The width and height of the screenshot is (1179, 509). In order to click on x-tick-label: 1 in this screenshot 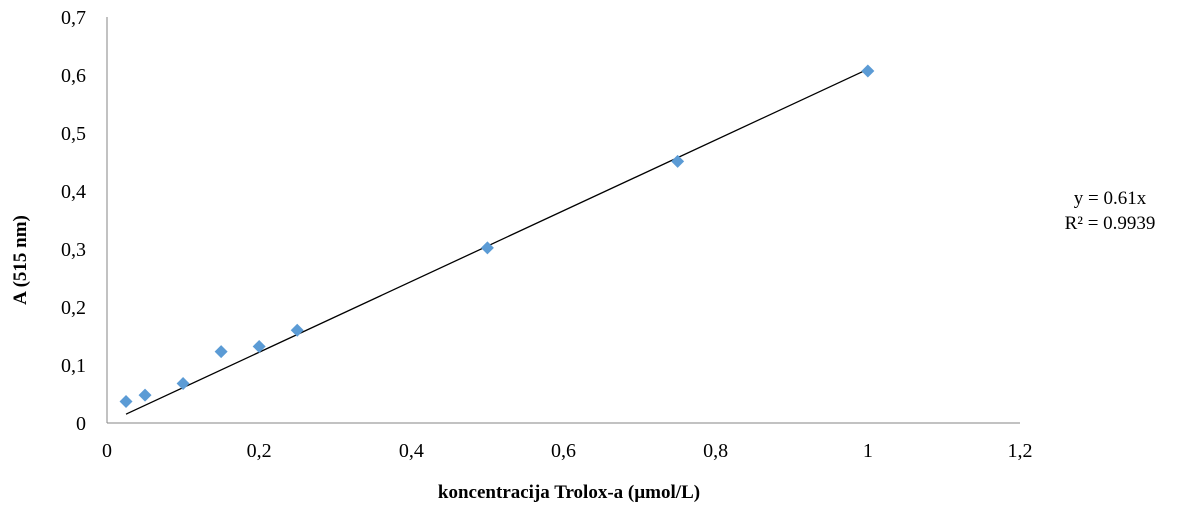, I will do `click(868, 451)`.